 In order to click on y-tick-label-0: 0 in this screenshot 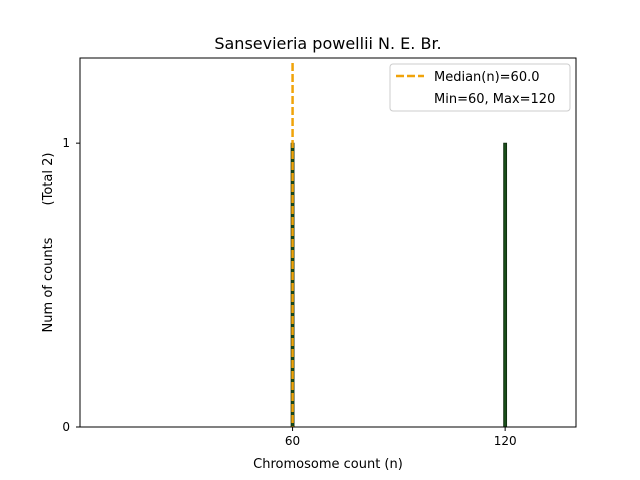, I will do `click(66, 427)`.